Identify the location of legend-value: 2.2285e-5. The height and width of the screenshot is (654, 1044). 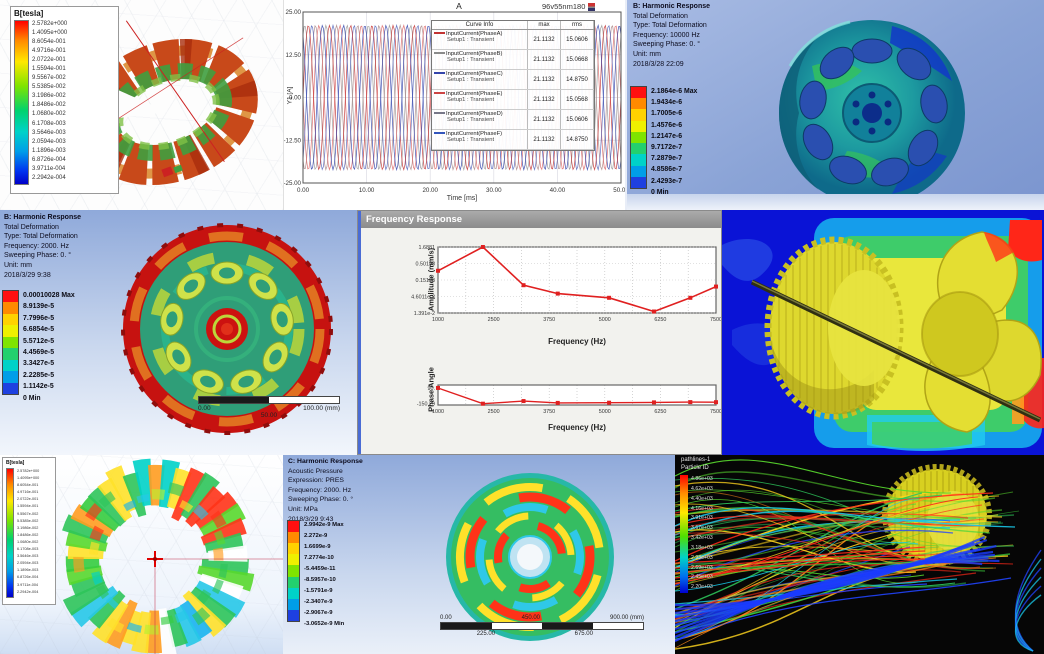
(39, 375).